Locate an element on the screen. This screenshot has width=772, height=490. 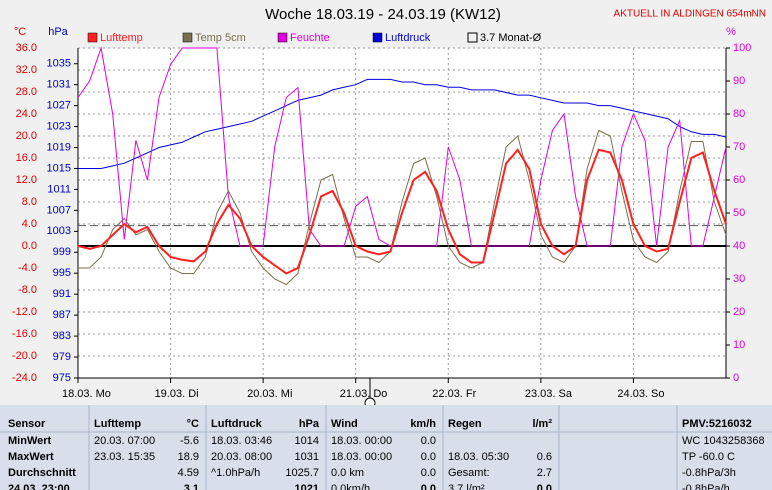
y-tick-label: 8.0 is located at coordinates (29, 202).